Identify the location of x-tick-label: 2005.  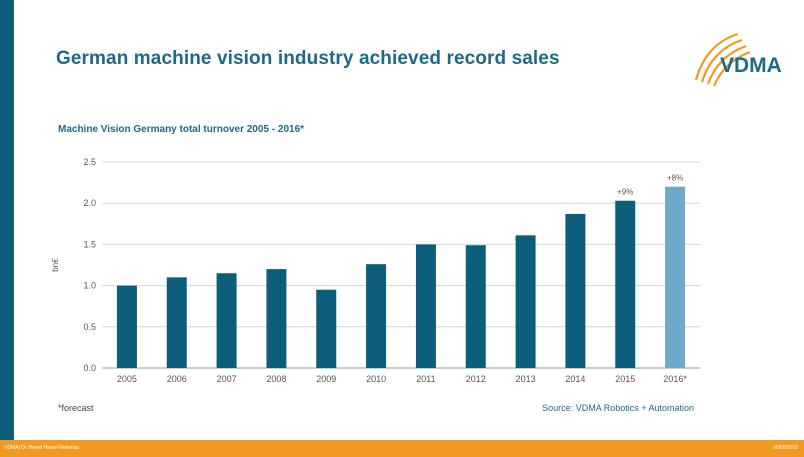
(127, 379).